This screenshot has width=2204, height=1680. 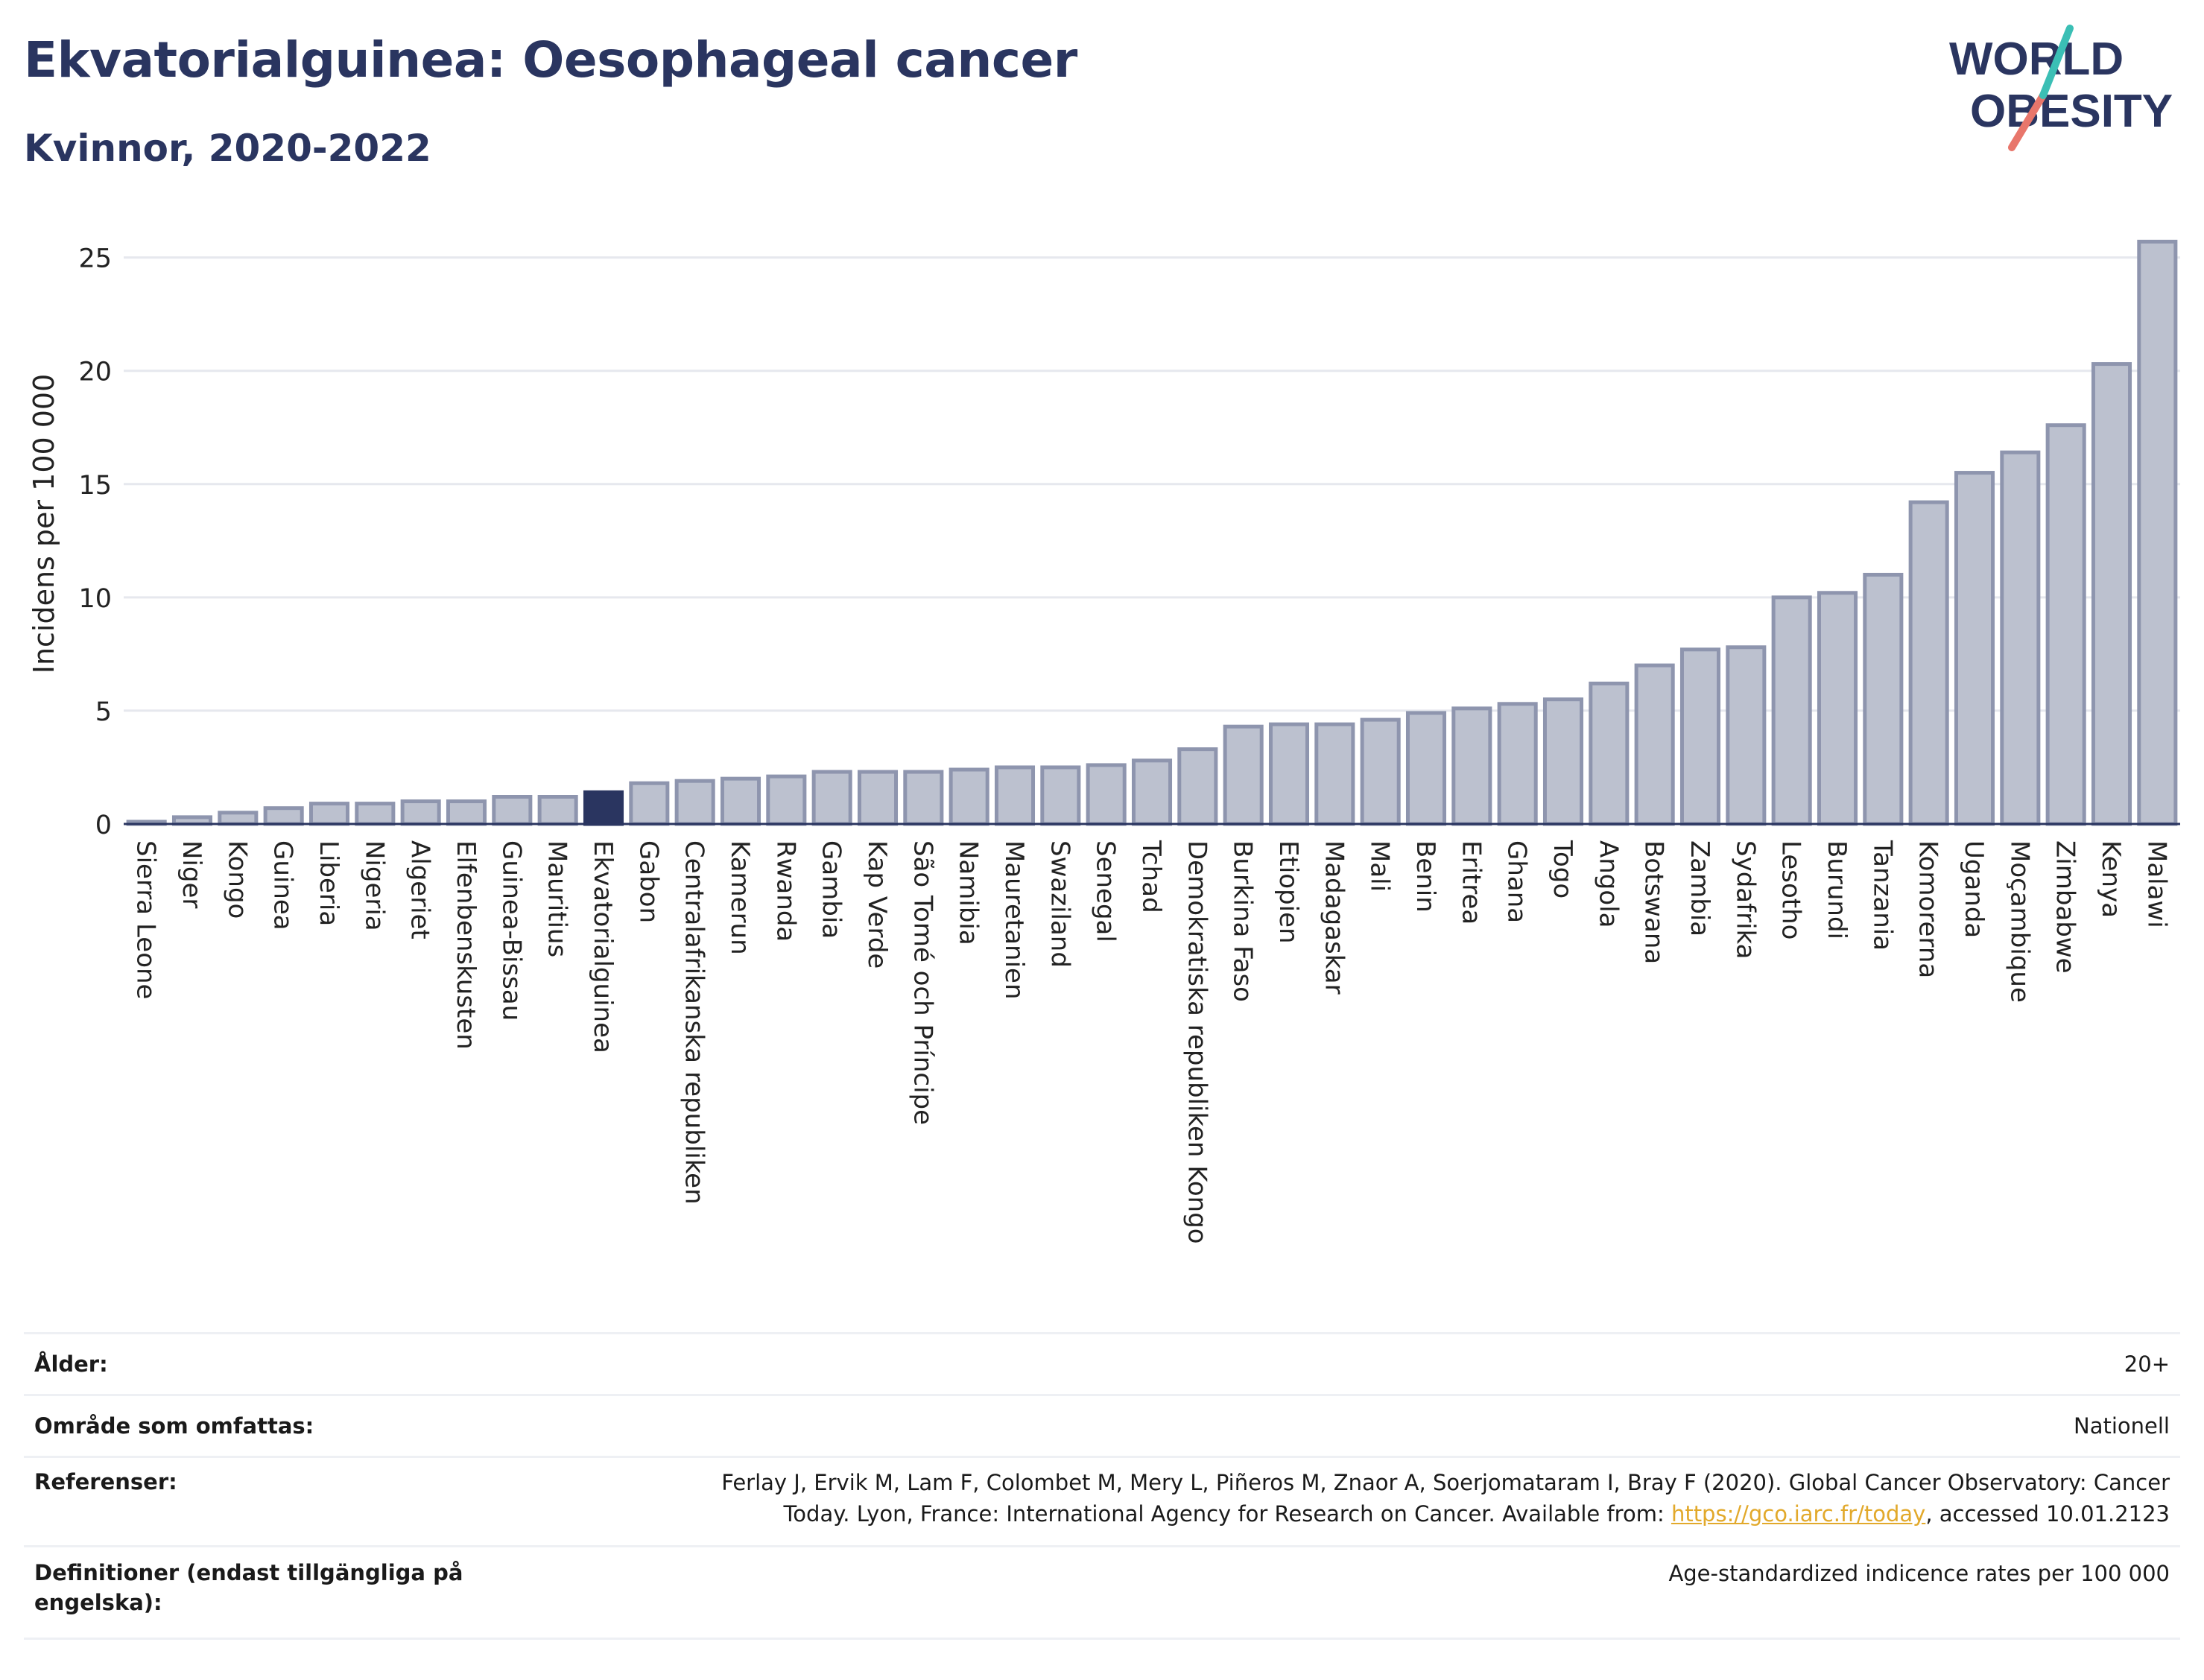 I want to click on y-tick-label: 0, so click(x=103, y=825).